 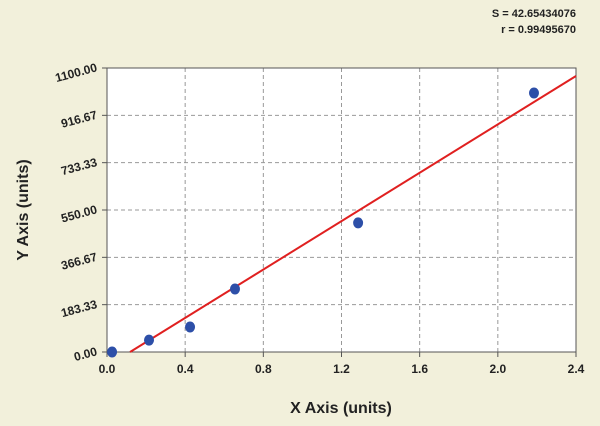 I want to click on y-tick-label: 1100.00, so click(x=76, y=72).